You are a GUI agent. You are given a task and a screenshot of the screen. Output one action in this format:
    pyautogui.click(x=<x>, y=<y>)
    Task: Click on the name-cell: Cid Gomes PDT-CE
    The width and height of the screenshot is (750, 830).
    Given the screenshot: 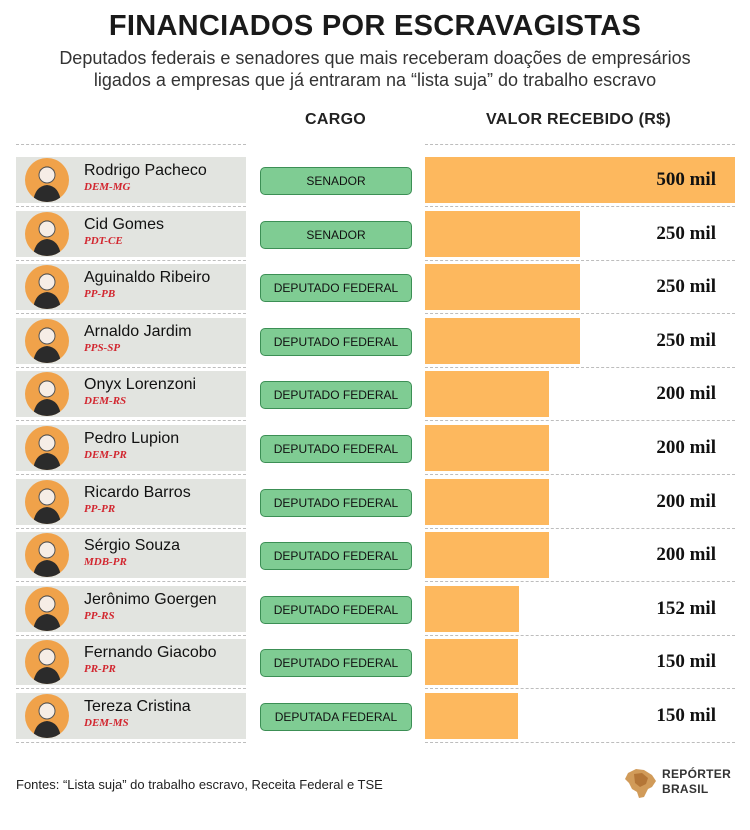 What is the action you would take?
    pyautogui.click(x=131, y=234)
    